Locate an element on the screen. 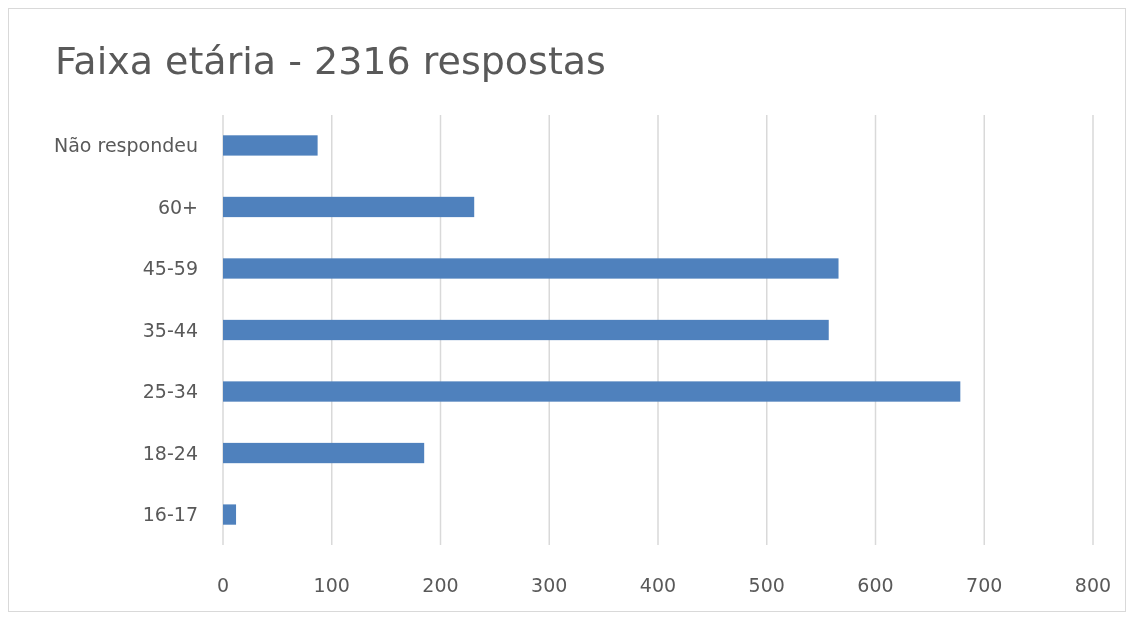  x-tick-label: 100 is located at coordinates (331, 585).